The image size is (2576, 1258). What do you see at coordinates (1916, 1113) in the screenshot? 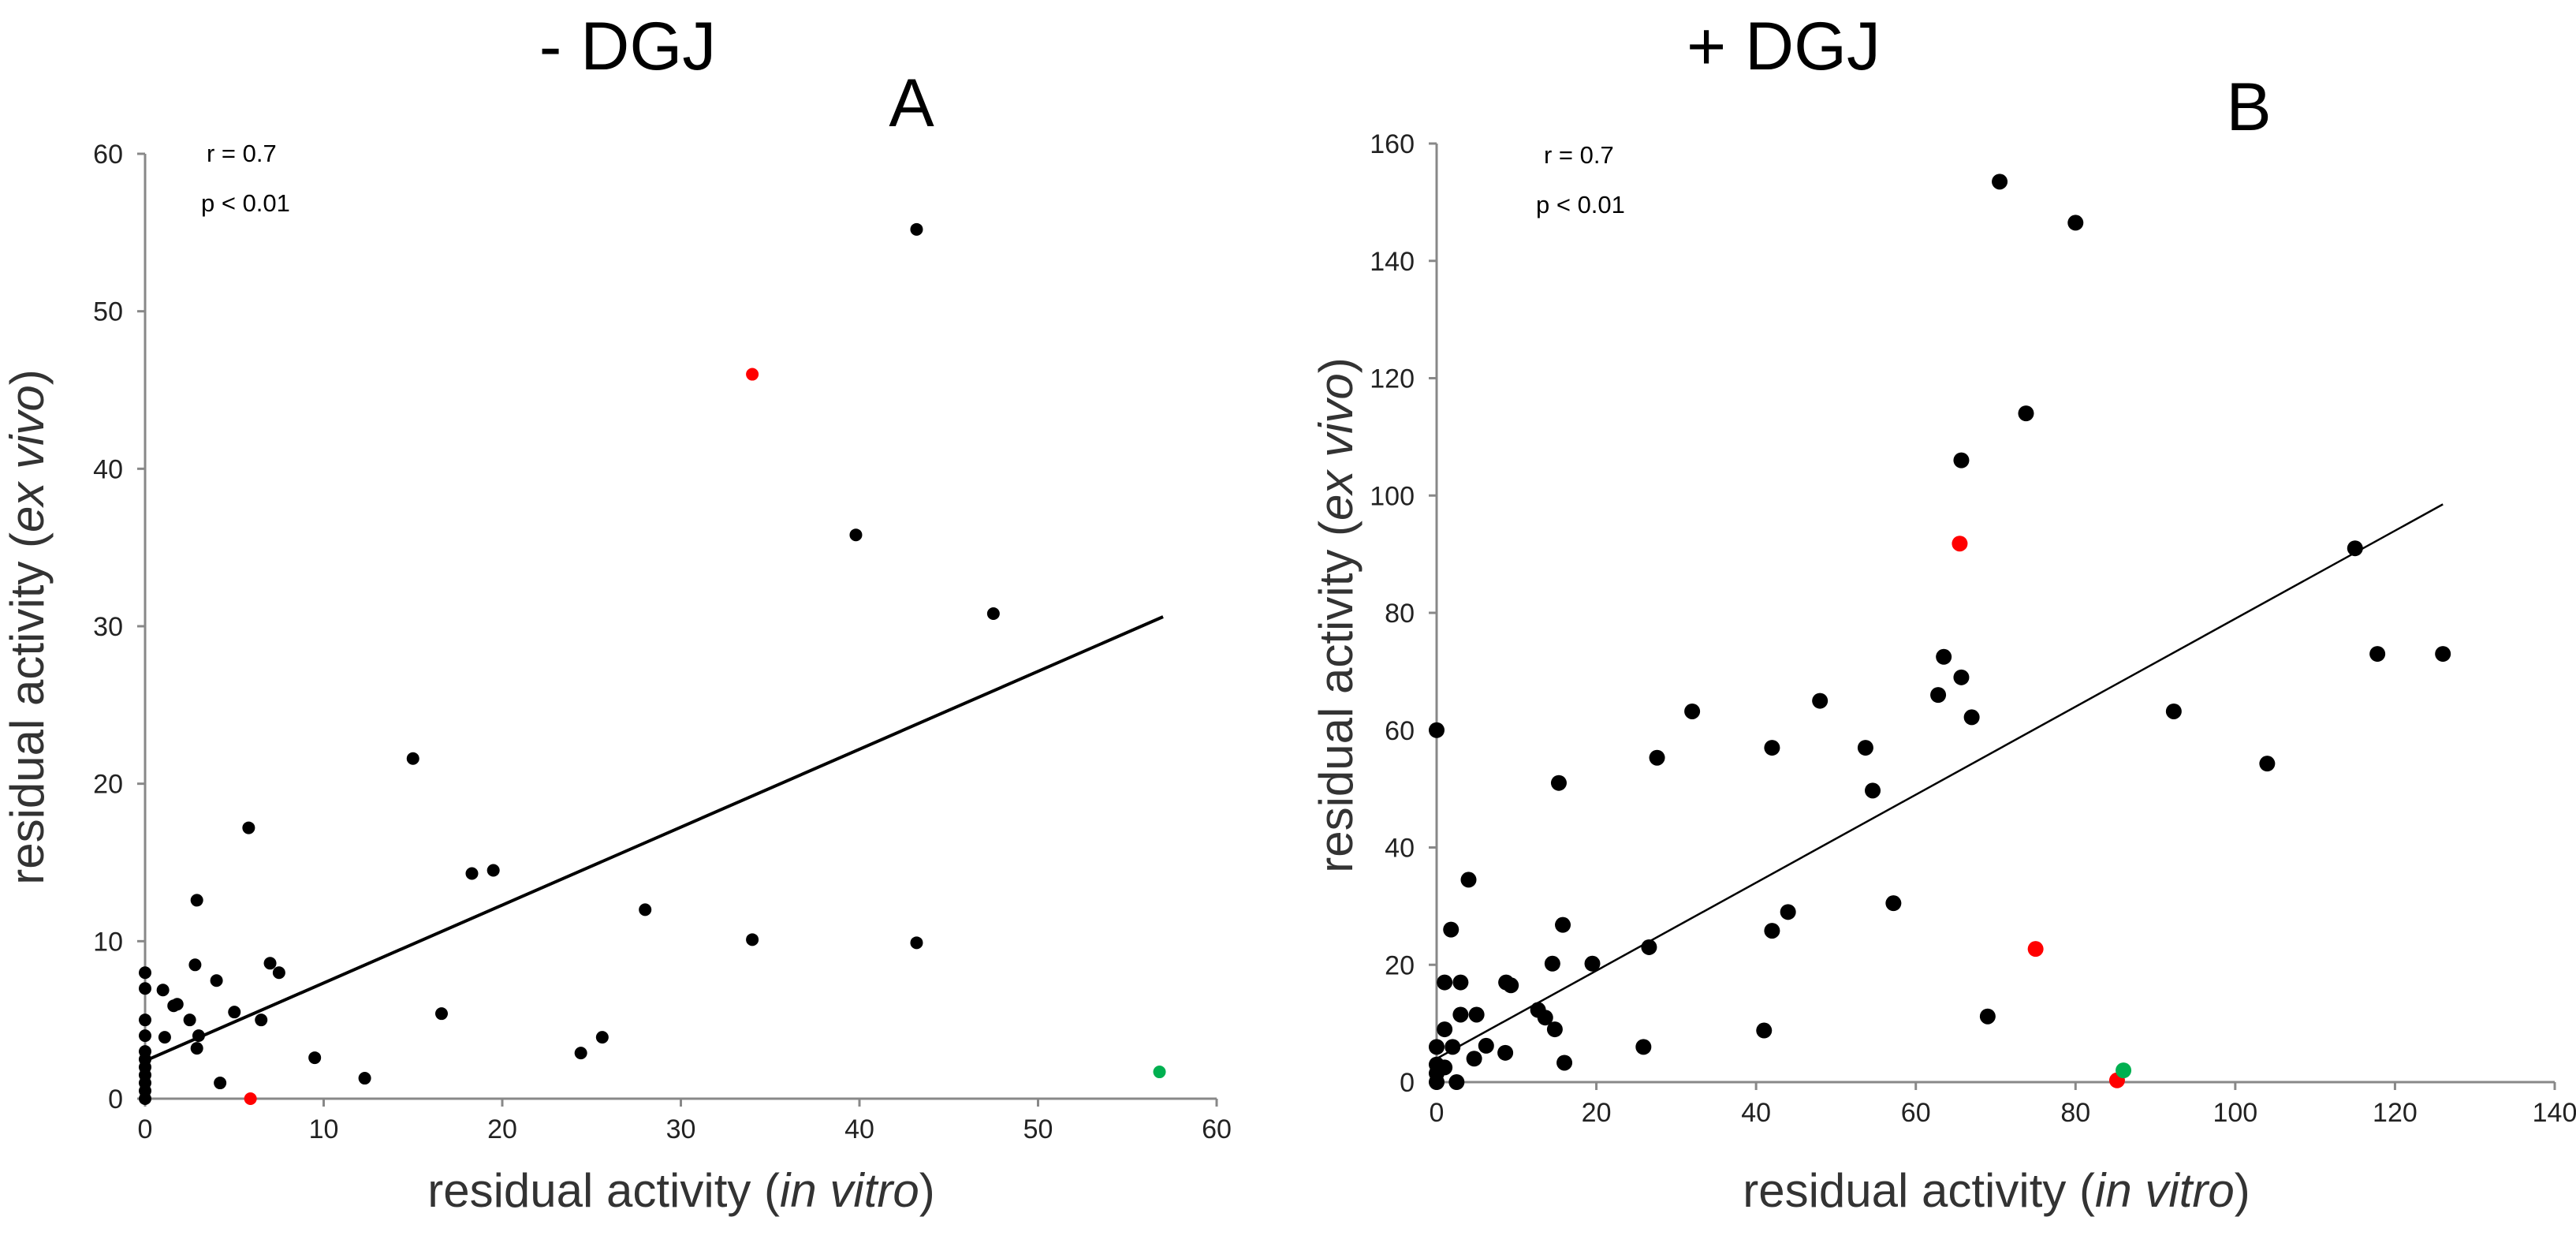
I see `panel-b-x-tick-label: 60` at bounding box center [1916, 1113].